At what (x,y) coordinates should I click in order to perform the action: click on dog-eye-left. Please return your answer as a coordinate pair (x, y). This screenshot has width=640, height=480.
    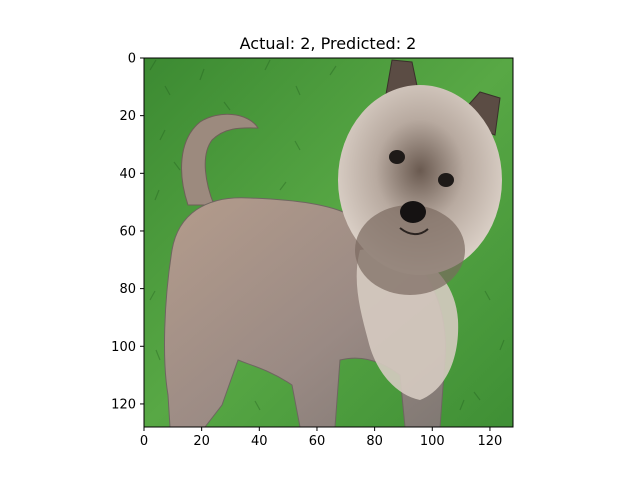
    Looking at the image, I should click on (397, 157).